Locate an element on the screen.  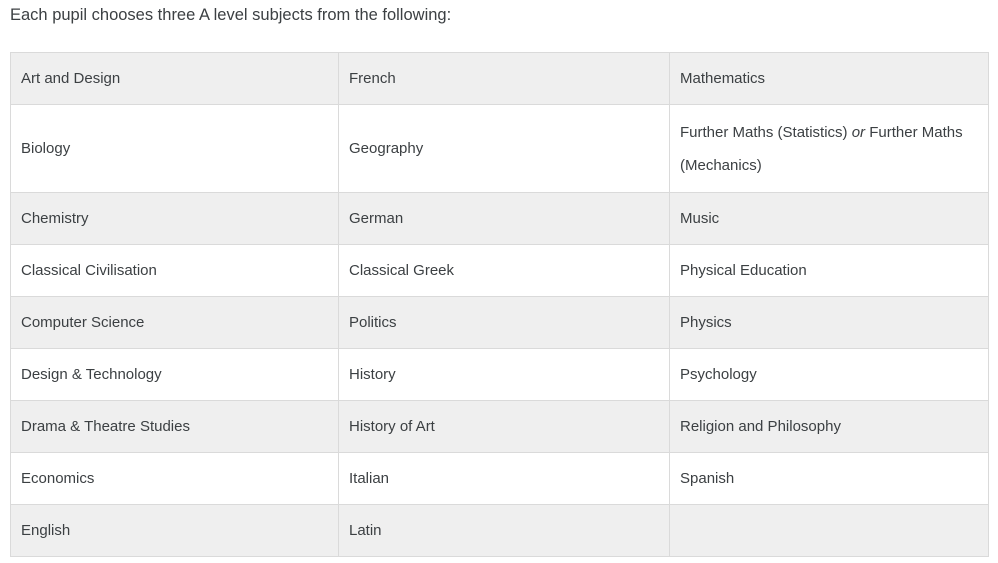
subject-label: Religion and Philosophy is located at coordinates (760, 426).